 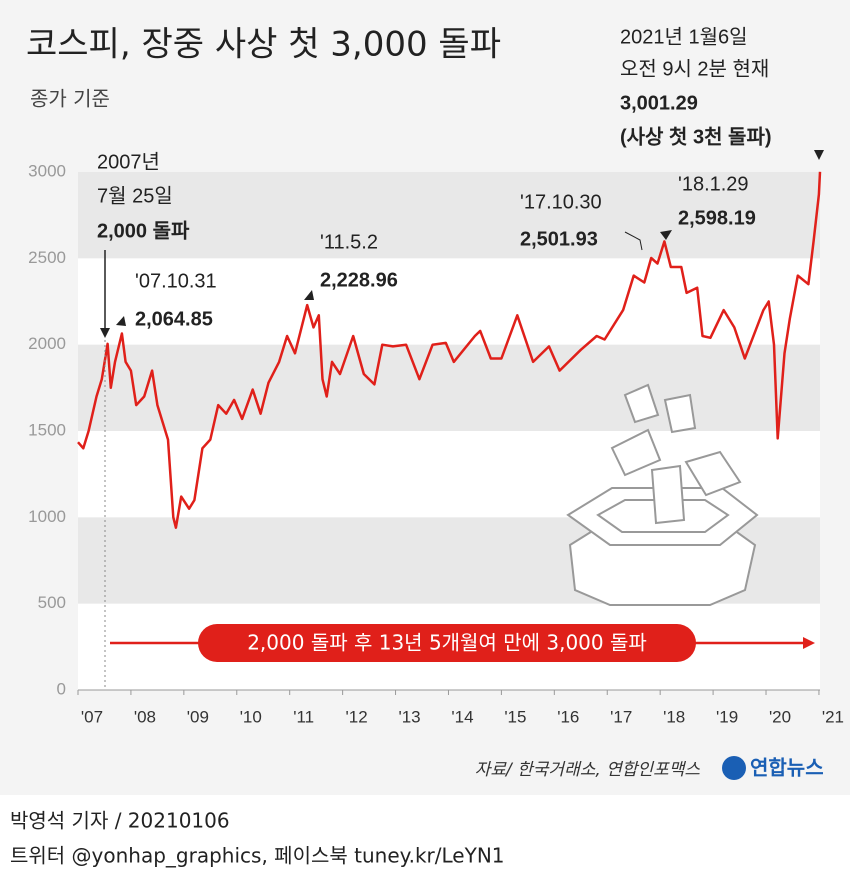 I want to click on source: 자료/ 한국거래소, 연합인포맥스, so click(x=588, y=770).